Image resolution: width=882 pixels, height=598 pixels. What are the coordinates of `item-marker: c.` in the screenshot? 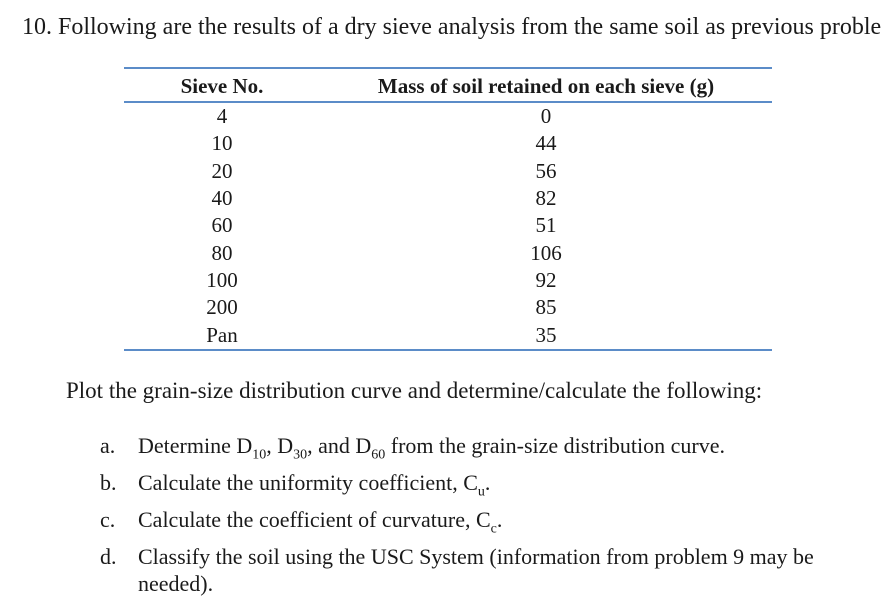 It's located at (108, 519).